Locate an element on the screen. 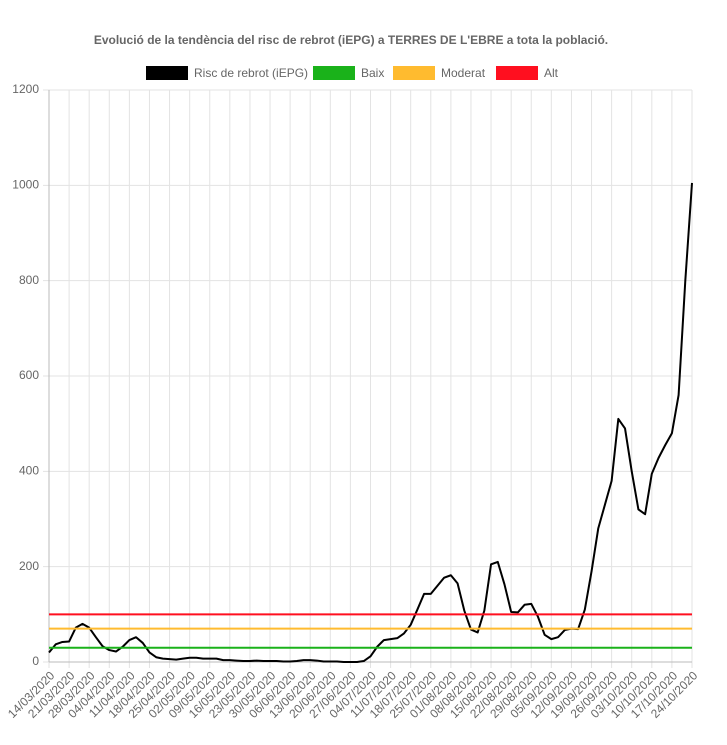  y-tick-label: 200 is located at coordinates (29, 566).